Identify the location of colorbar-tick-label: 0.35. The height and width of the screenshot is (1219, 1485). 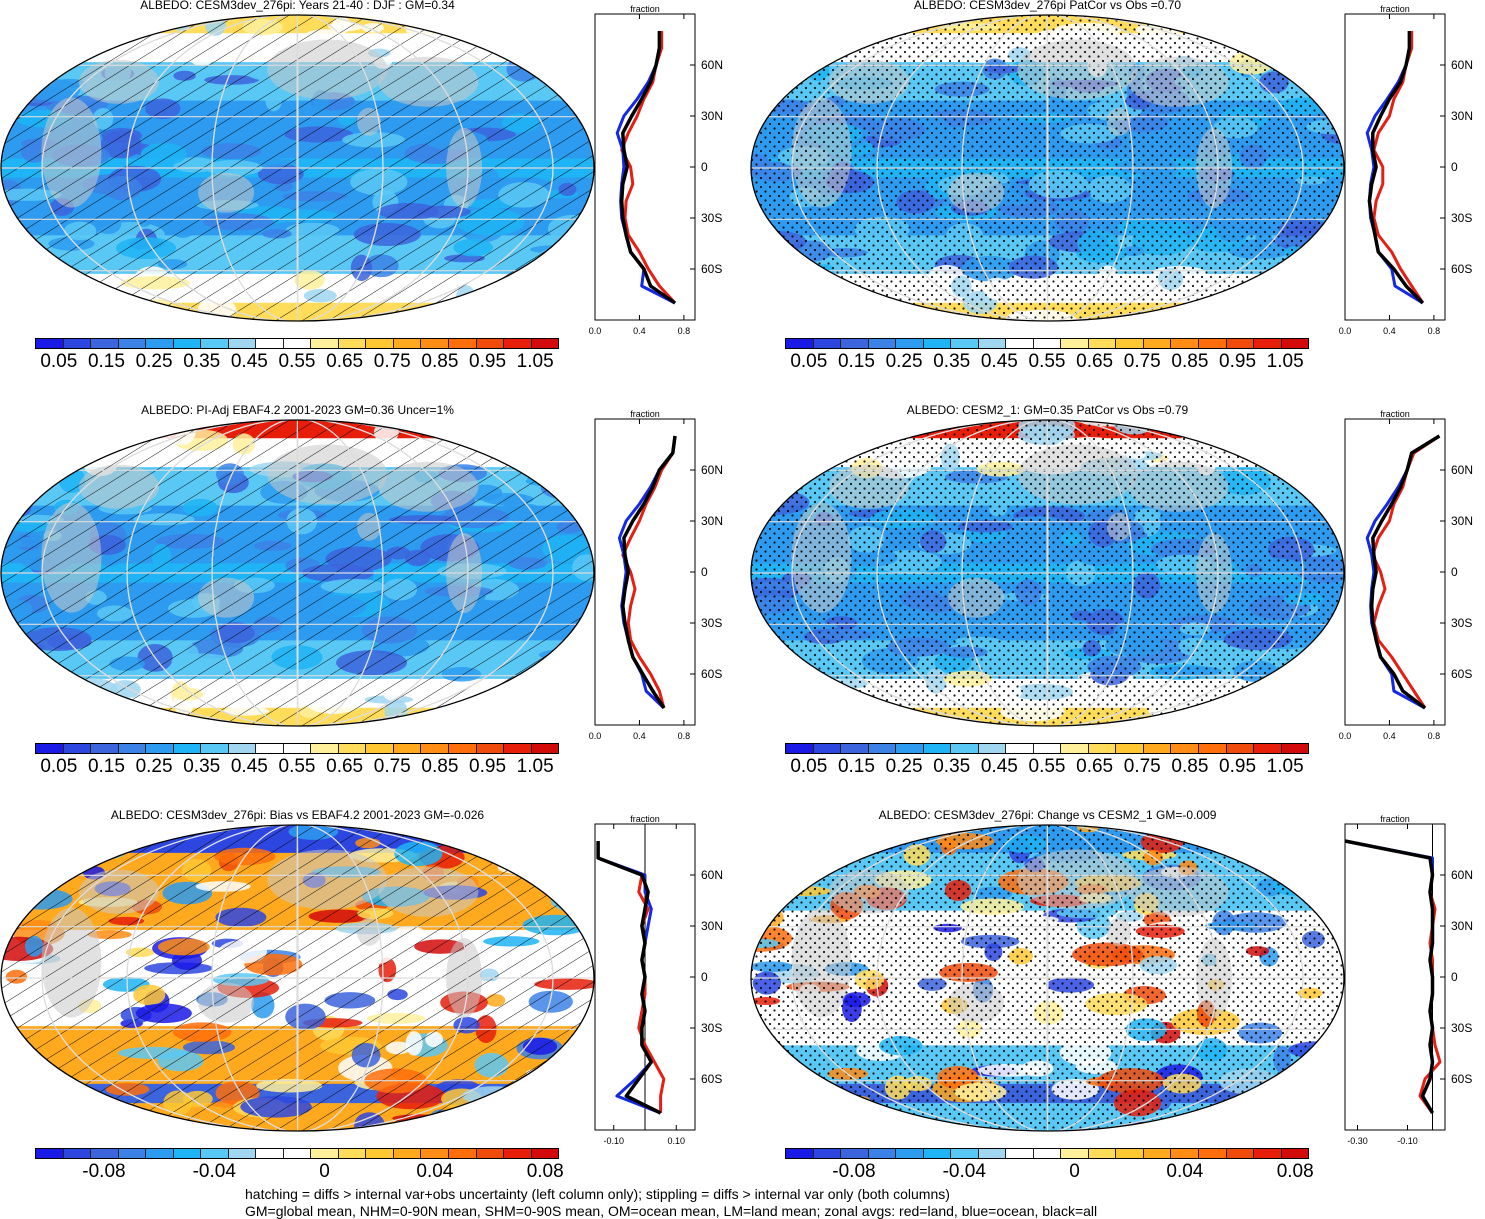
(202, 361).